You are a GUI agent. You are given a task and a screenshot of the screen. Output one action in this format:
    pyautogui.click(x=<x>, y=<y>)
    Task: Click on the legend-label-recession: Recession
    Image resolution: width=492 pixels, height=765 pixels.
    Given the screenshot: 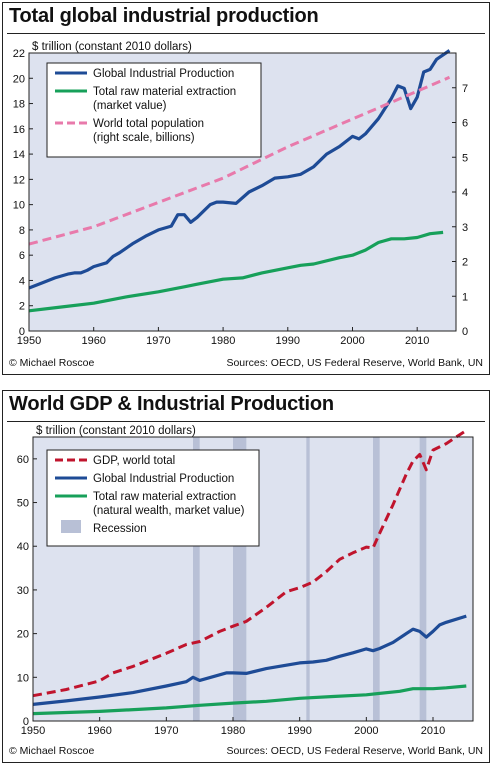 What is the action you would take?
    pyautogui.click(x=120, y=529)
    